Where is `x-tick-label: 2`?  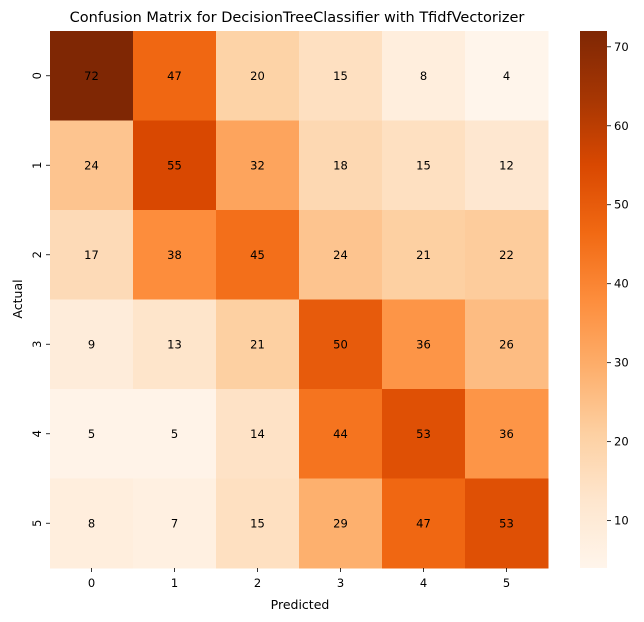
x-tick-label: 2 is located at coordinates (257, 583).